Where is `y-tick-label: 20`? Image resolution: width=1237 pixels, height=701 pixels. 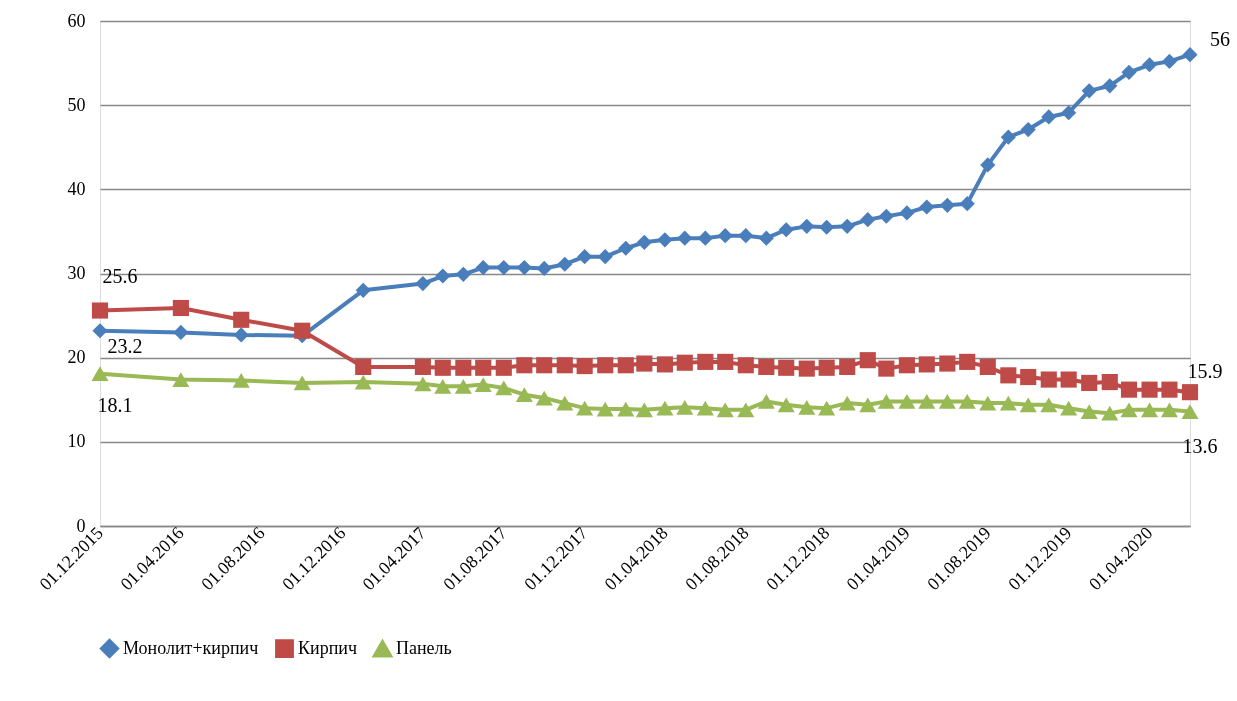 y-tick-label: 20 is located at coordinates (76, 357).